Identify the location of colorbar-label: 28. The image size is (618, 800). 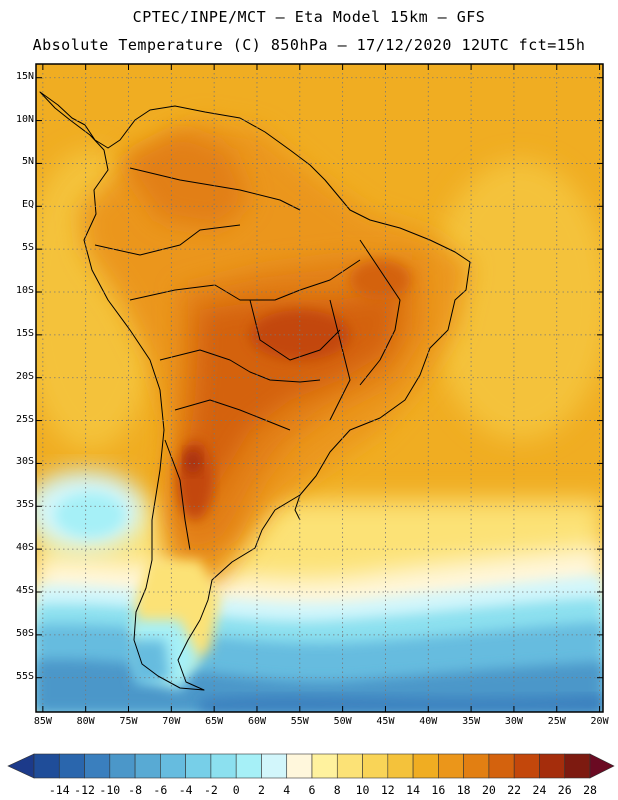
(590, 790).